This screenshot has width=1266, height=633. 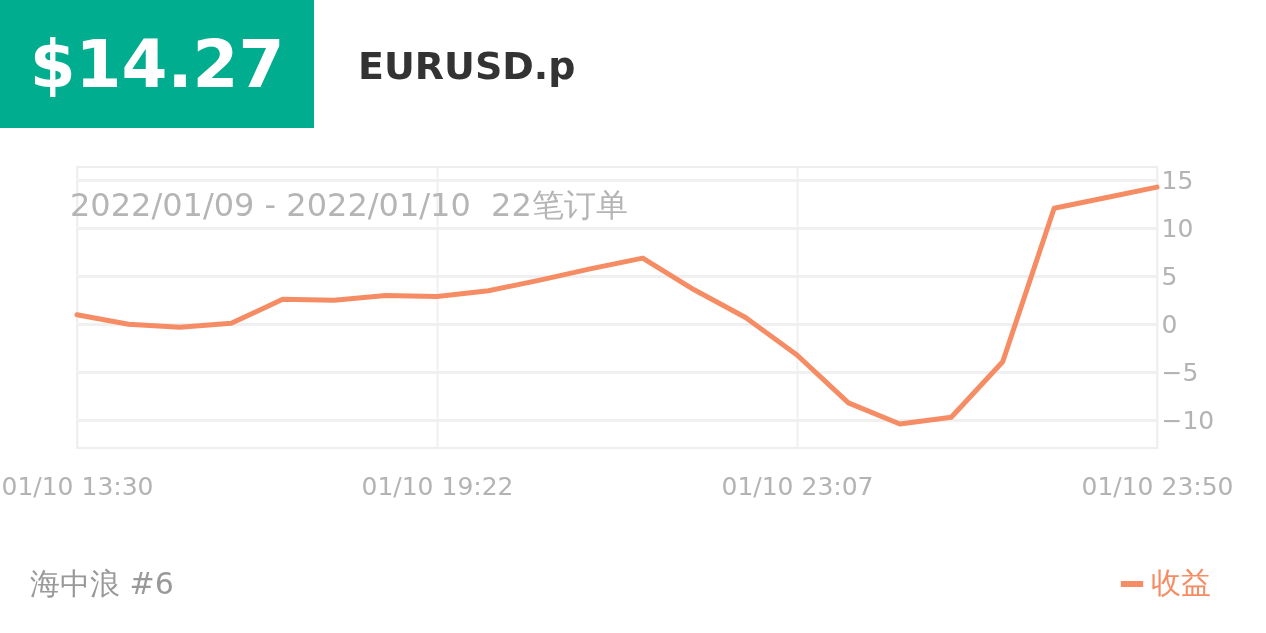 I want to click on y-tick-label: −5, so click(x=1180, y=372).